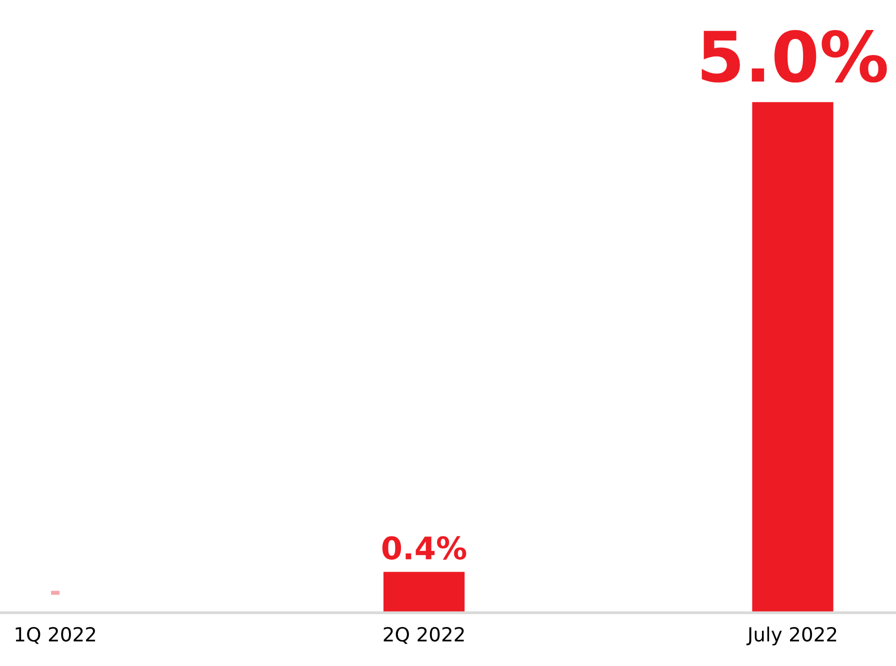  What do you see at coordinates (424, 548) in the screenshot?
I see `data-label: 0.4%` at bounding box center [424, 548].